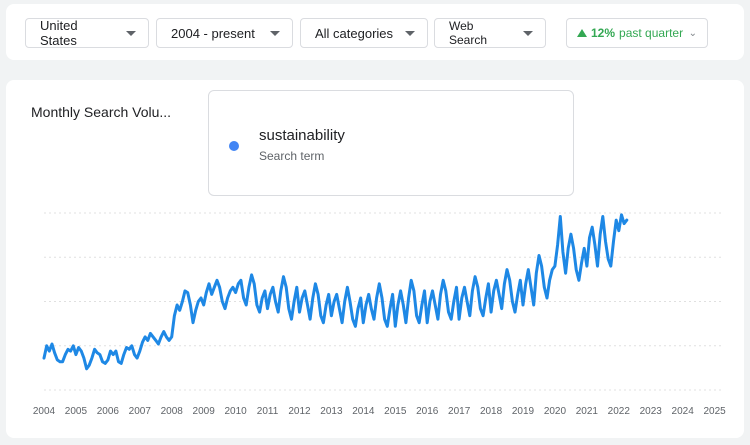 Image resolution: width=750 pixels, height=445 pixels. Describe the element at coordinates (140, 411) in the screenshot. I see `x-tick-label: 2007` at that location.